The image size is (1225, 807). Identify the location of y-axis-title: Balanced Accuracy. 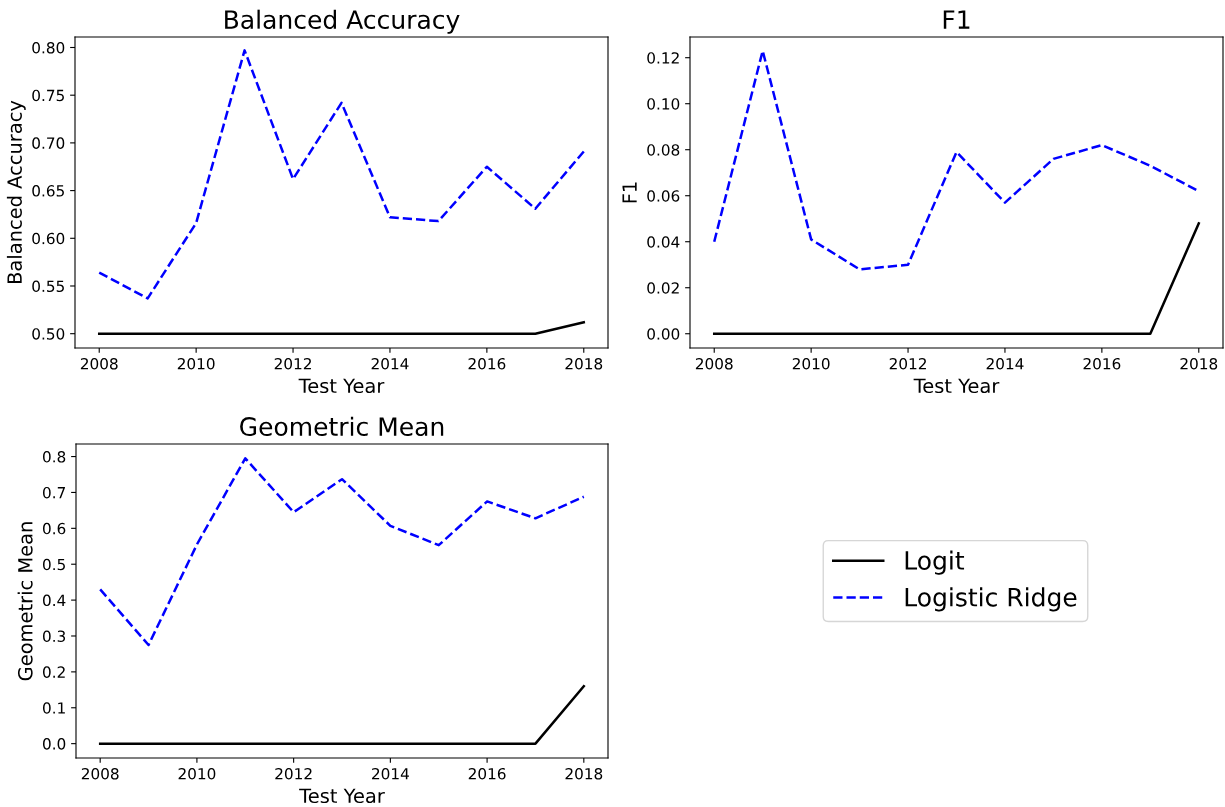
(16, 192).